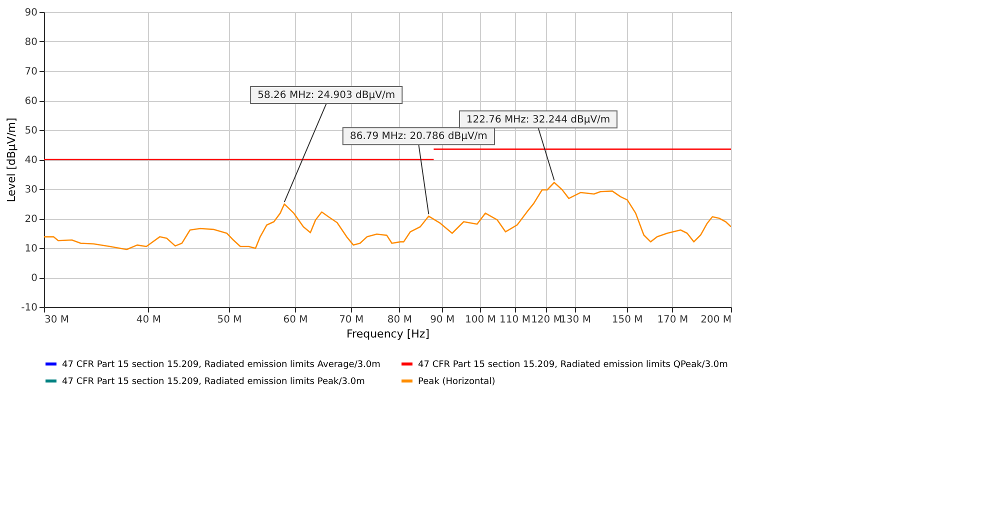 The width and height of the screenshot is (981, 524). I want to click on y-tick-label: -10, so click(29, 308).